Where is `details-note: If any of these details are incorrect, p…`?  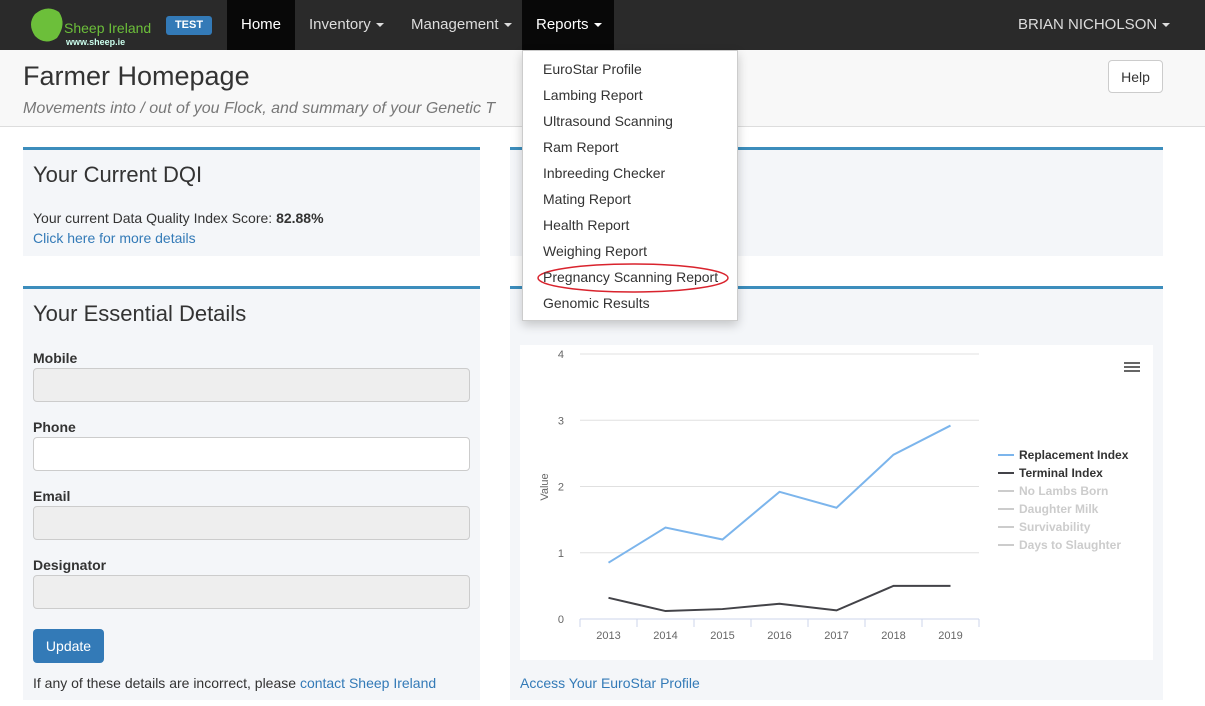
details-note: If any of these details are incorrect, p… is located at coordinates (234, 683).